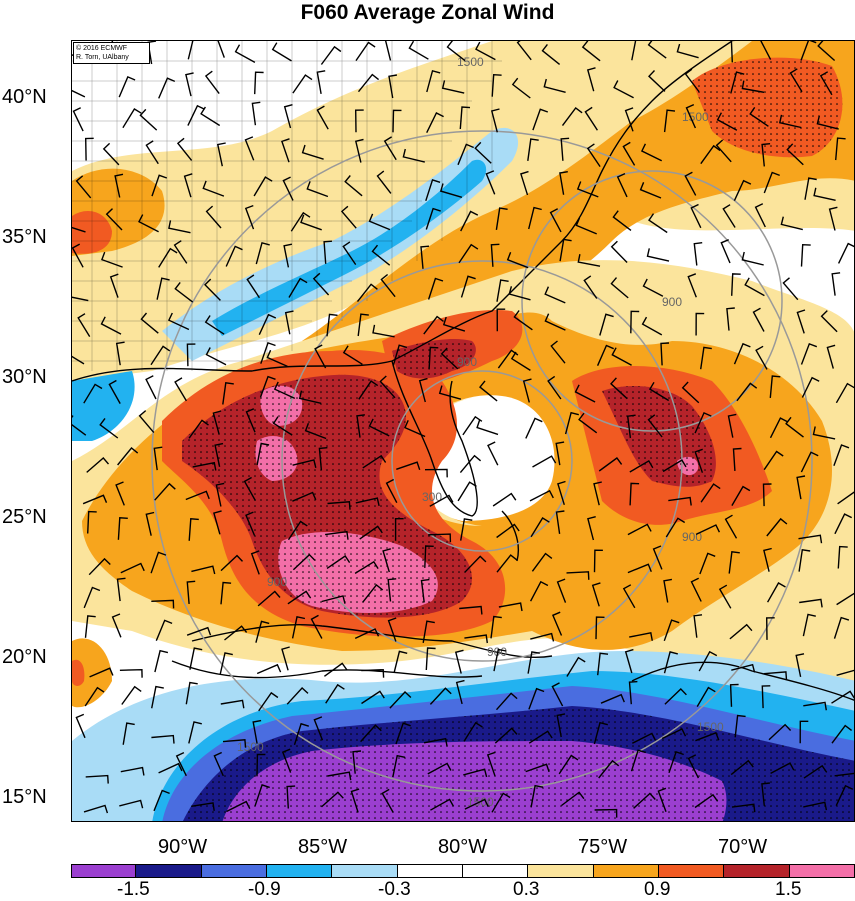 This screenshot has width=855, height=901. I want to click on colorbar-swatch, so click(692, 871).